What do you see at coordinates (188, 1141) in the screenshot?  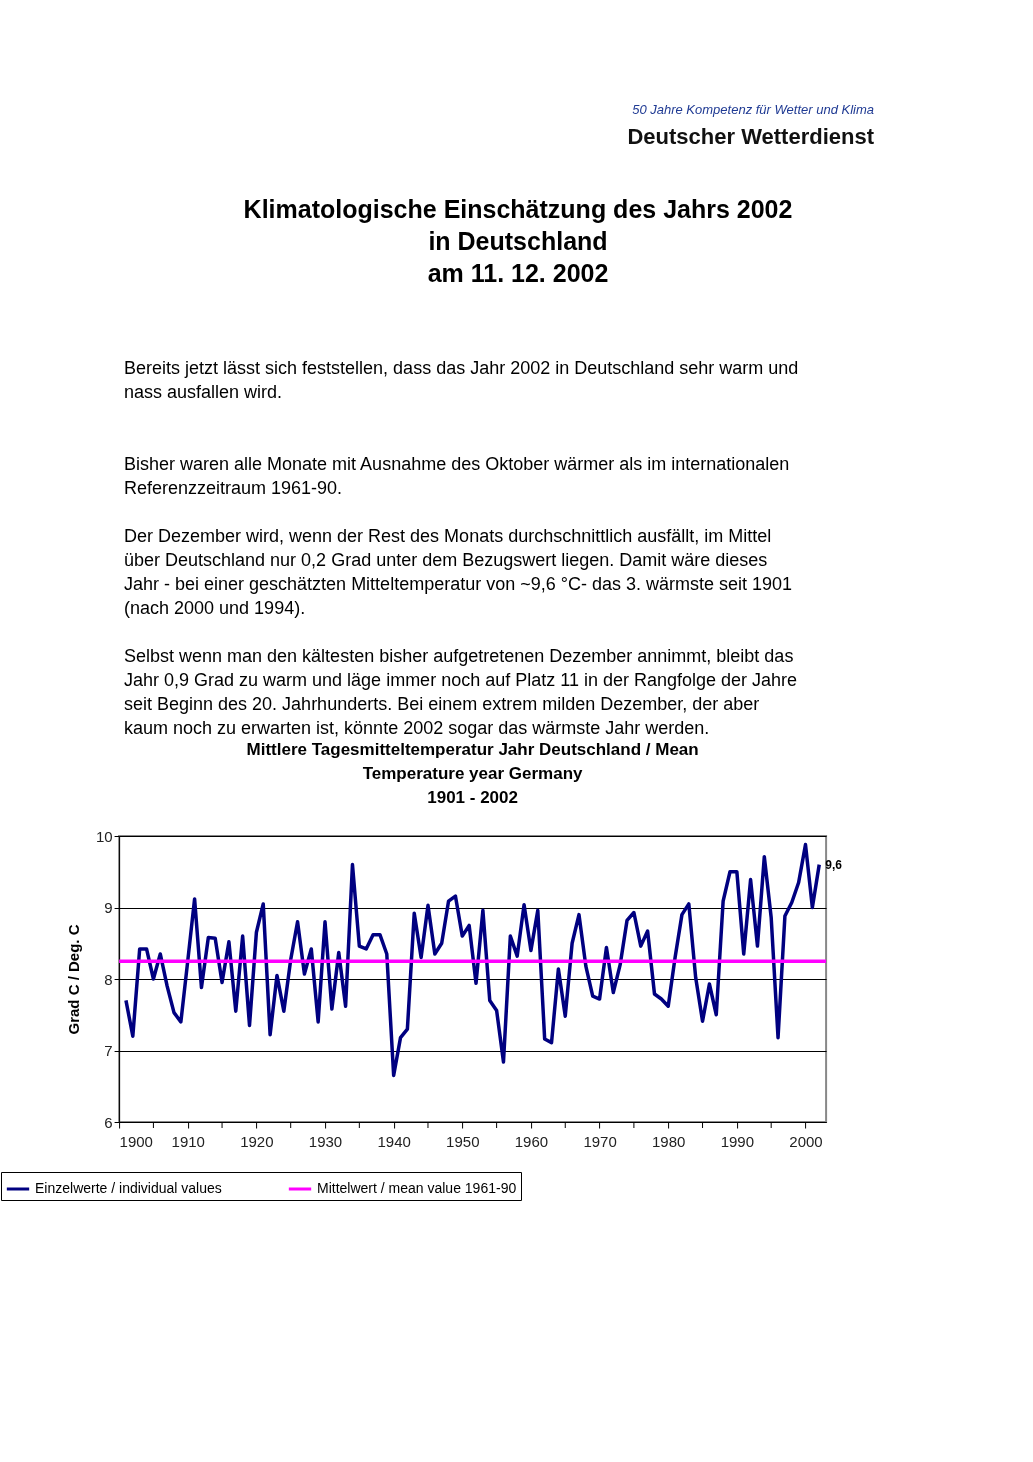 I see `x-tick-label: 1910` at bounding box center [188, 1141].